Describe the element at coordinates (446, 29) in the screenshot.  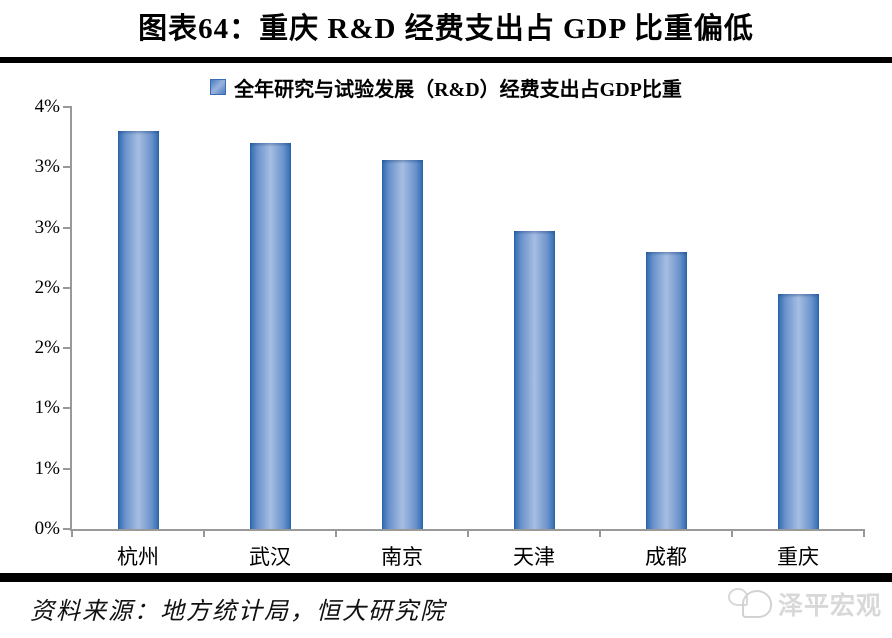
I see `figure-title: 图表64：重庆 R&D 经费支出占 GDP 比重偏低` at that location.